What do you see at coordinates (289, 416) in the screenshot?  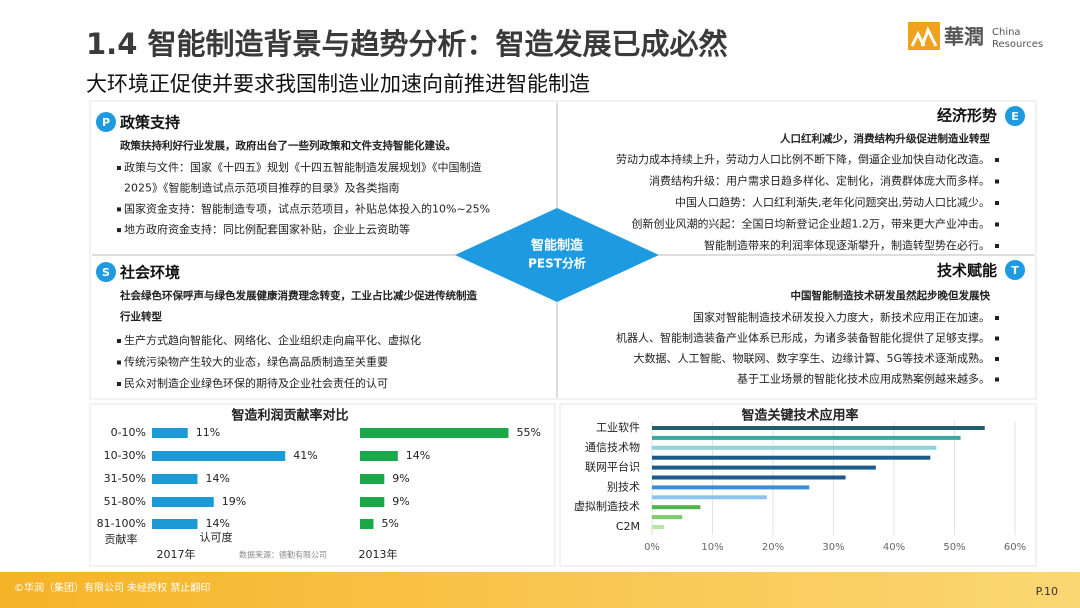 I see `chart-title: 智造利润贡献率对比` at bounding box center [289, 416].